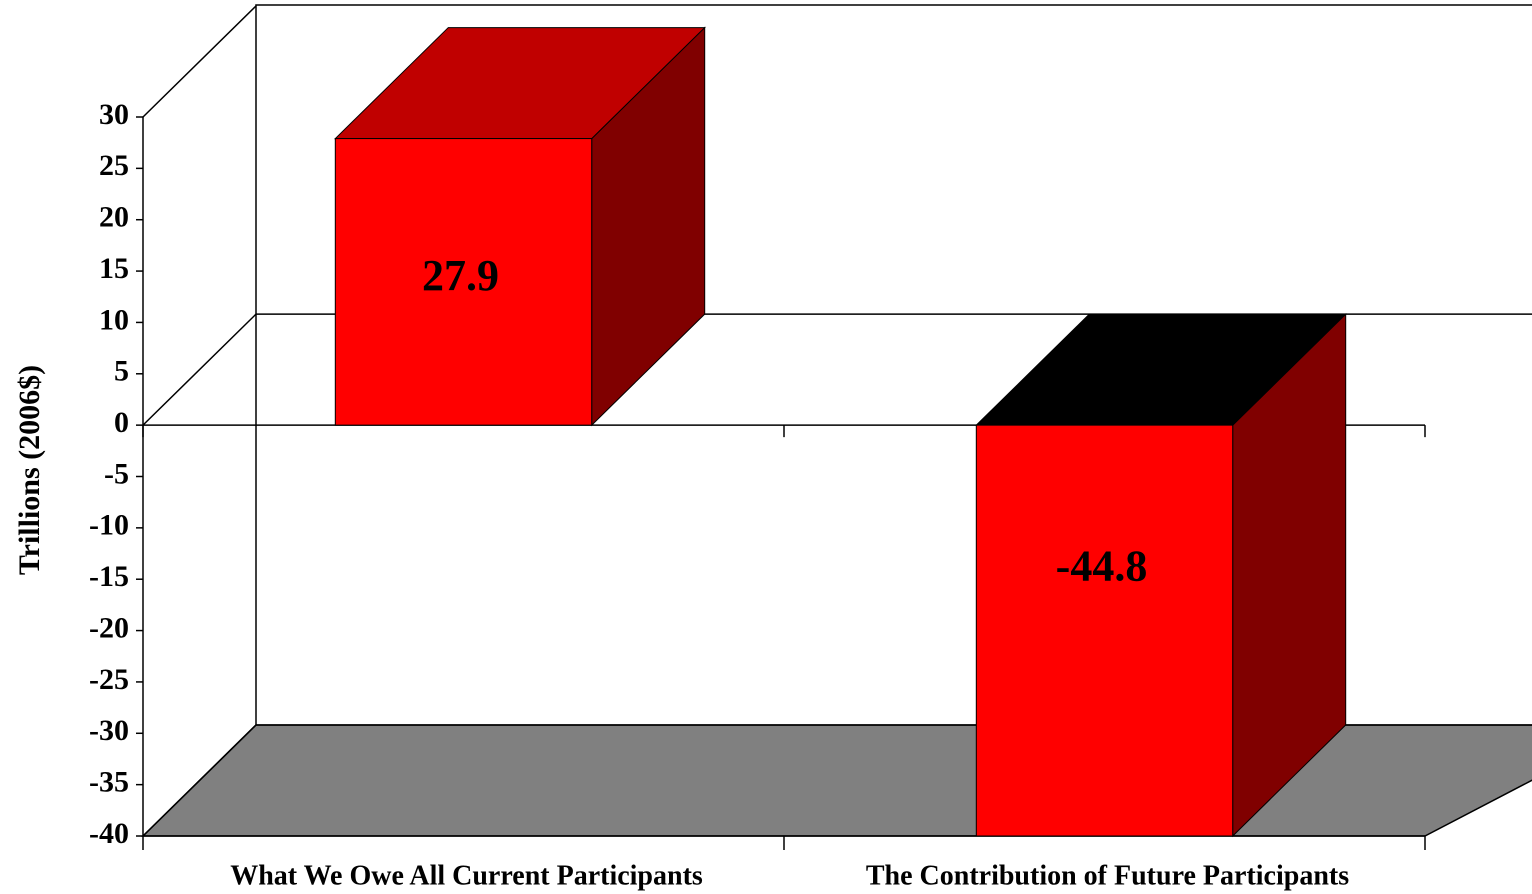 Image resolution: width=1532 pixels, height=894 pixels. What do you see at coordinates (109, 576) in the screenshot?
I see `y-tick-label: -15` at bounding box center [109, 576].